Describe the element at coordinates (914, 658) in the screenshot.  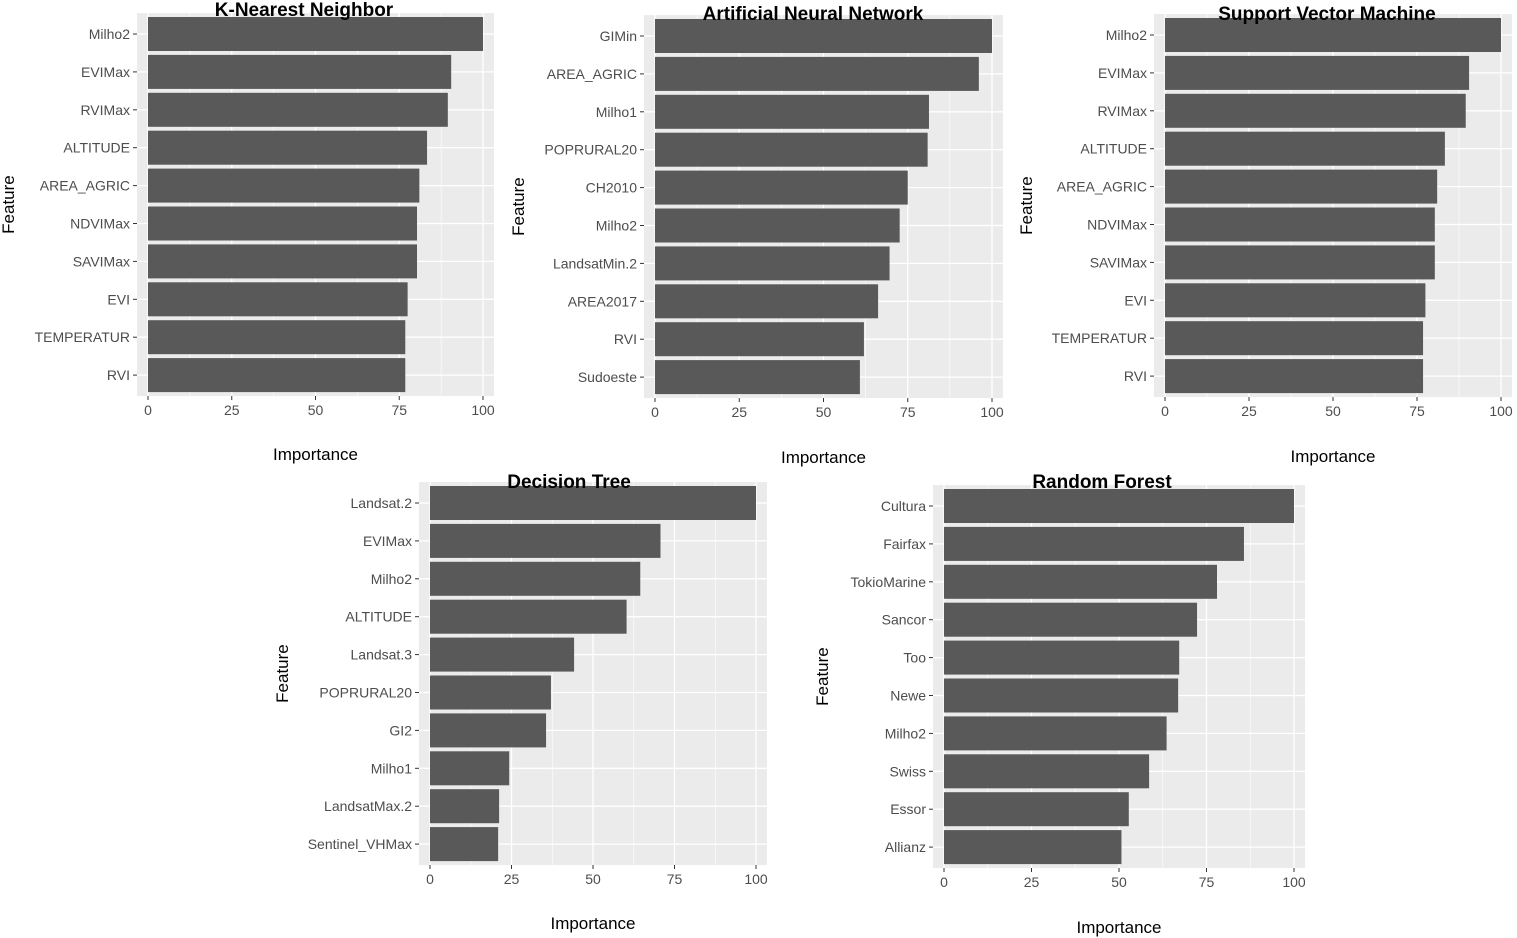
I see `y-tick-label: Too` at that location.